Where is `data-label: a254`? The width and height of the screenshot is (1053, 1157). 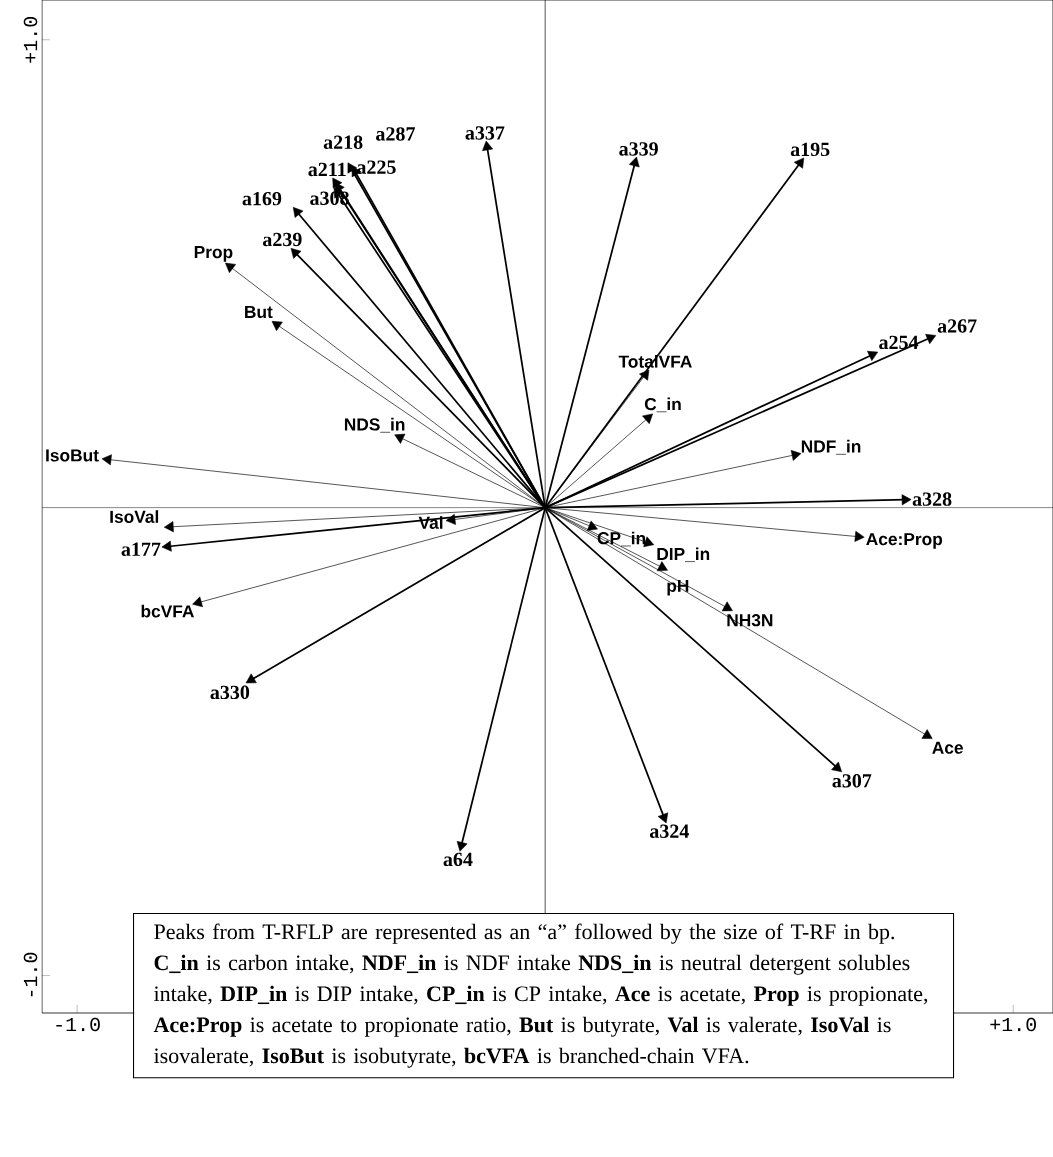 data-label: a254 is located at coordinates (899, 342).